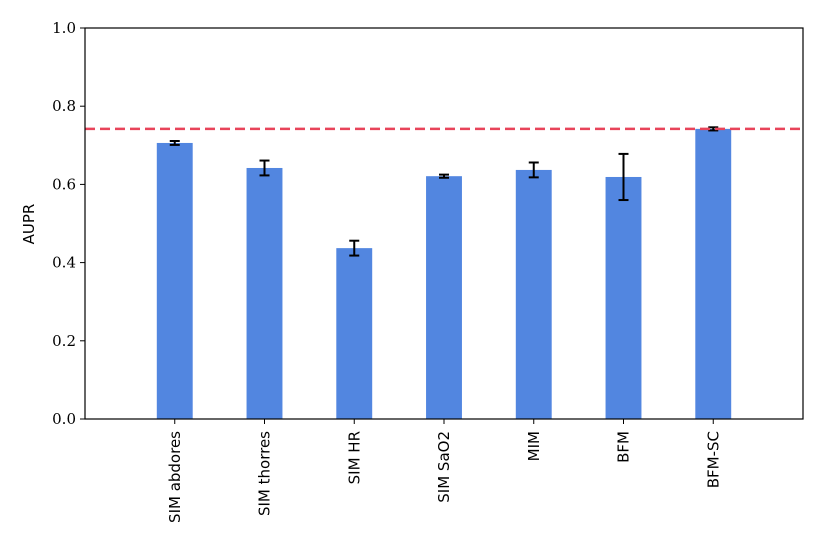 The width and height of the screenshot is (830, 554). I want to click on y-axis-label: AUPR, so click(29, 224).